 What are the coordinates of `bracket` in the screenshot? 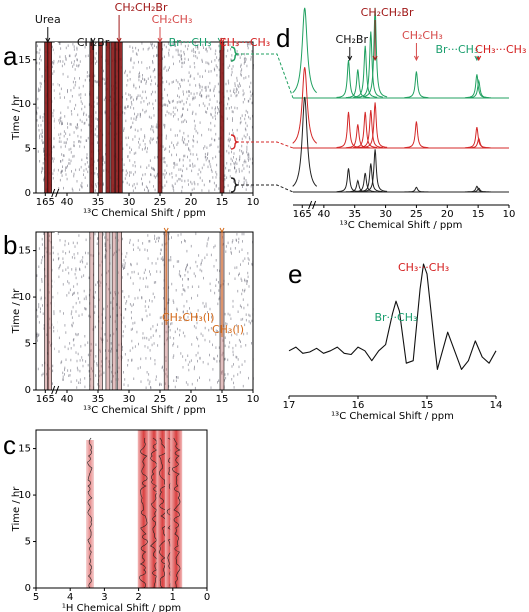 It's located at (234, 185).